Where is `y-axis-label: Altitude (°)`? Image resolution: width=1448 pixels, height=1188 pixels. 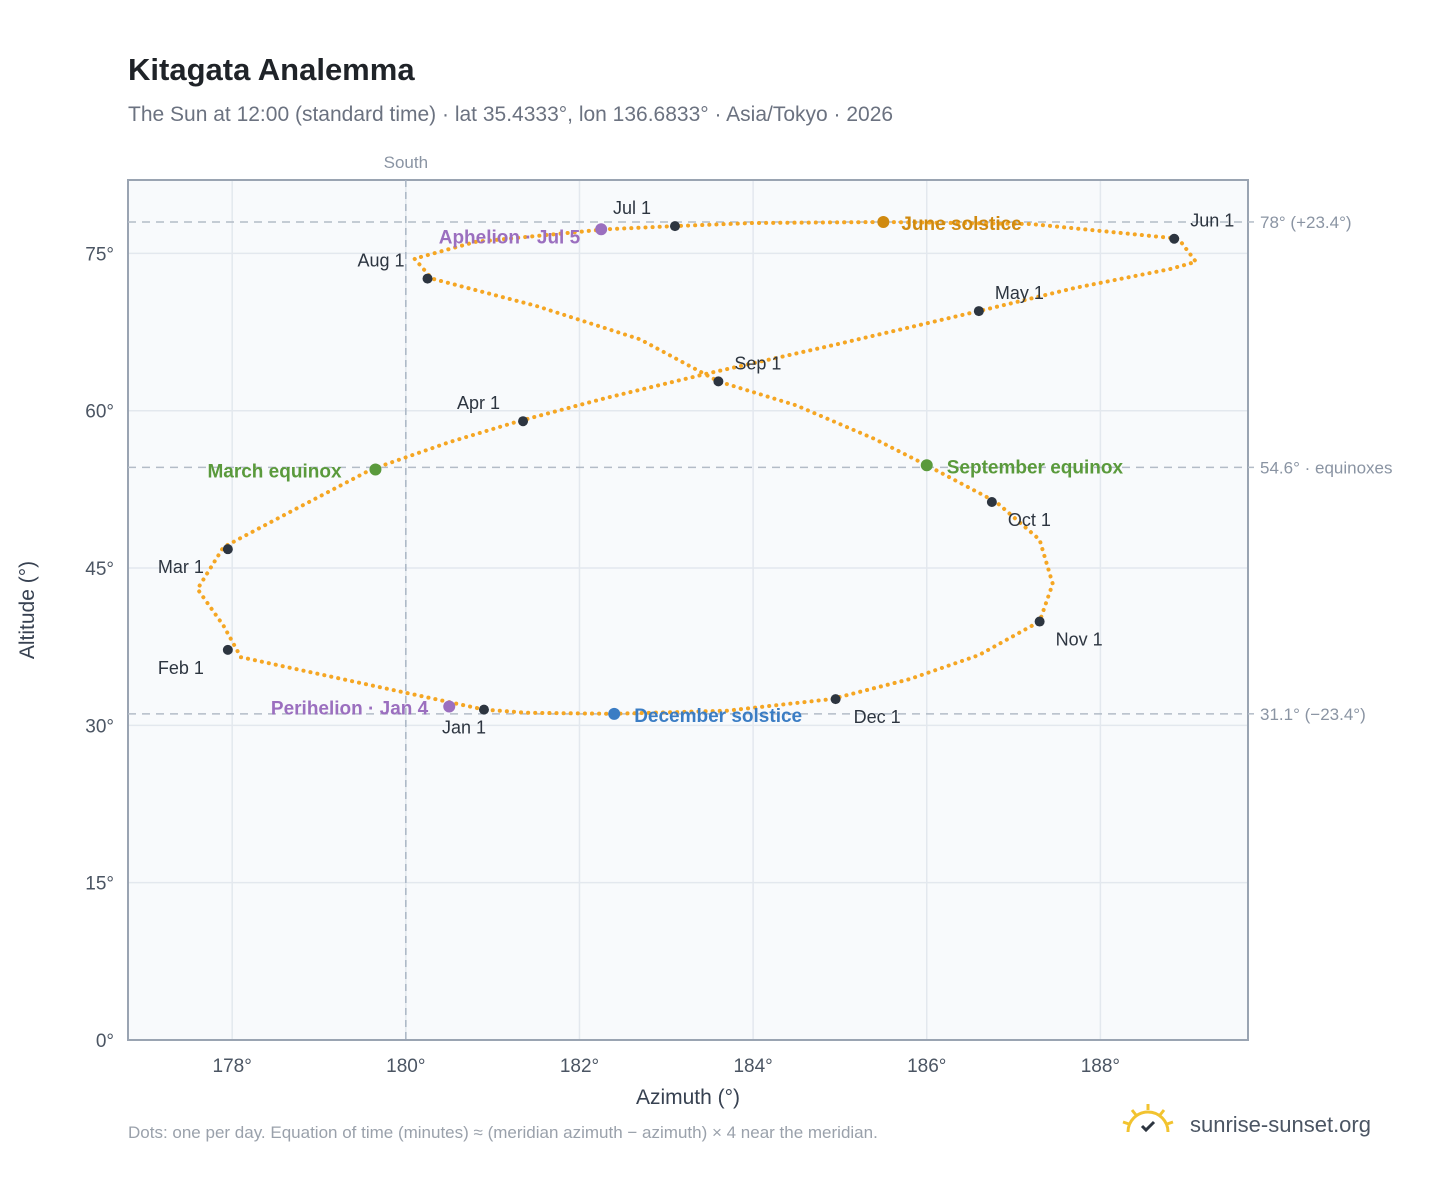
y-axis-label: Altitude (°) is located at coordinates (27, 610).